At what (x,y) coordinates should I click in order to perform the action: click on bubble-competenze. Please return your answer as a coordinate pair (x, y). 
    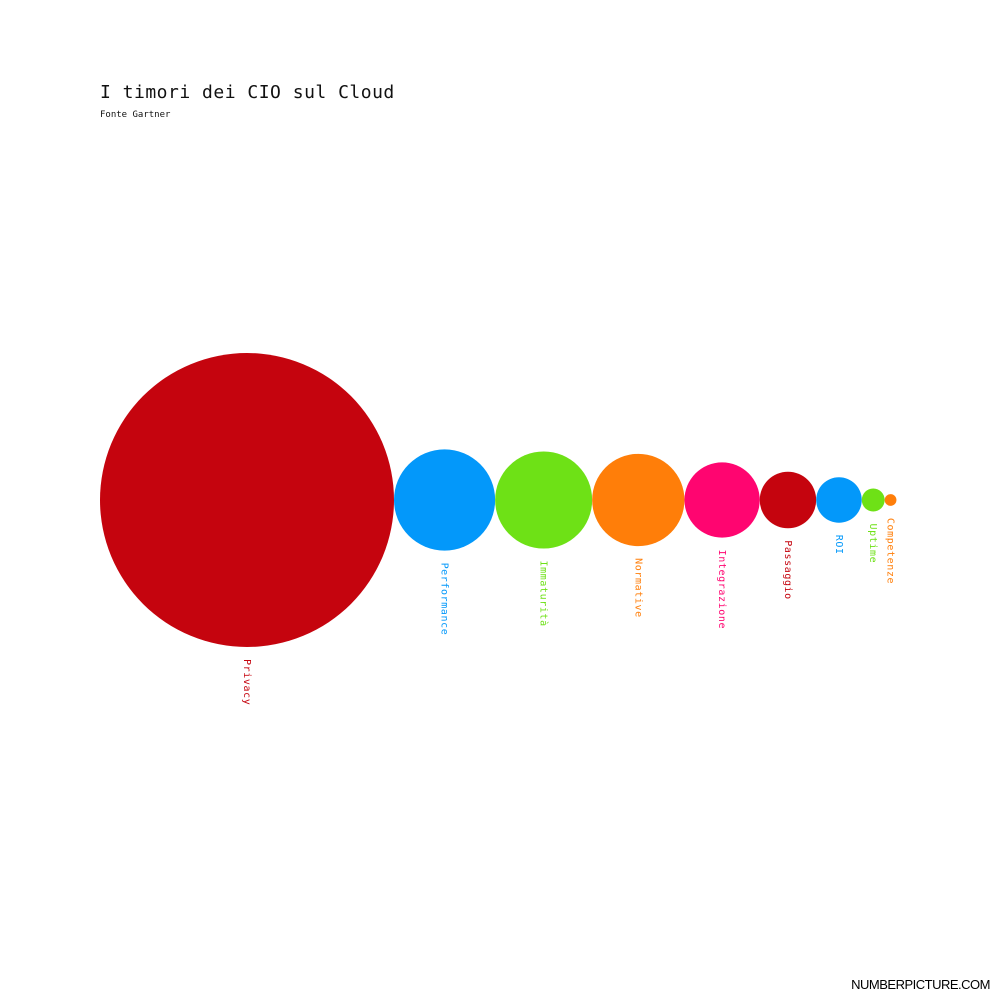
    Looking at the image, I should click on (890, 500).